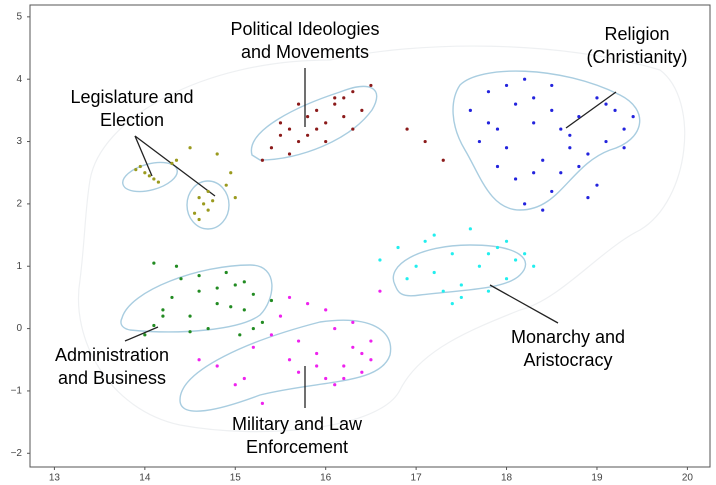 Image resolution: width=716 pixels, height=485 pixels. Describe the element at coordinates (19, 328) in the screenshot. I see `y-tick-label: 0` at that location.